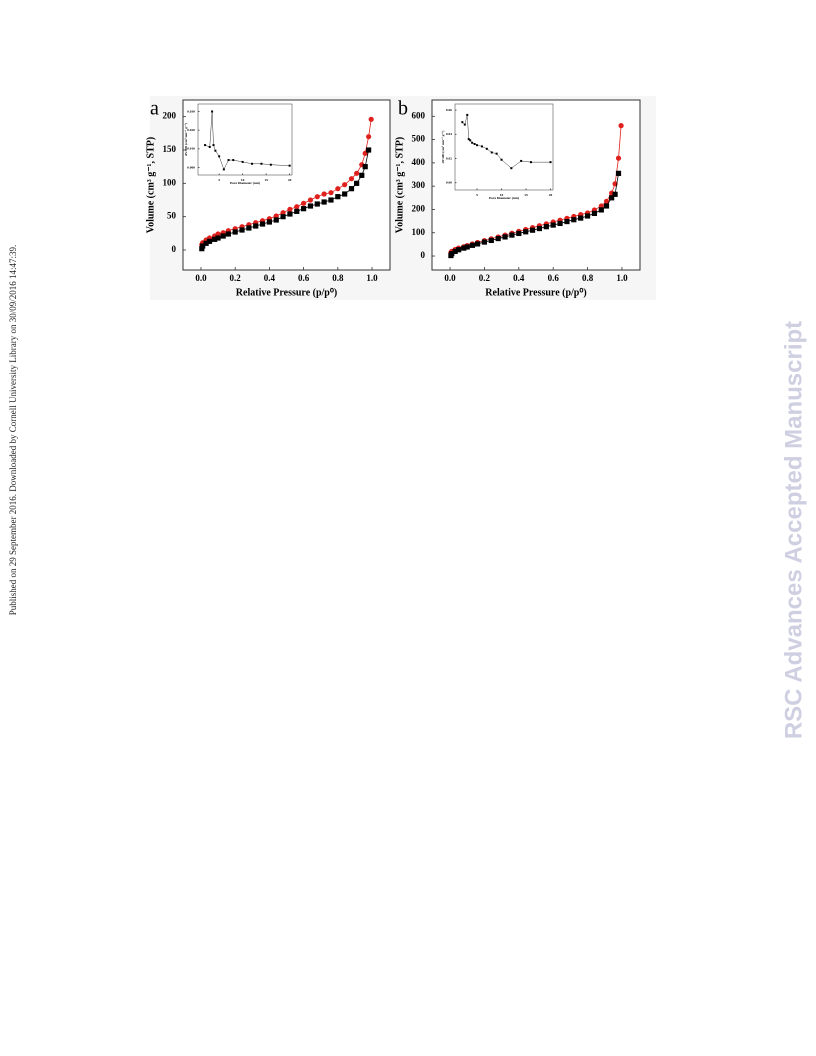 This screenshot has width=816, height=1056. I want to click on y-tick-label: 0.020, so click(191, 130).